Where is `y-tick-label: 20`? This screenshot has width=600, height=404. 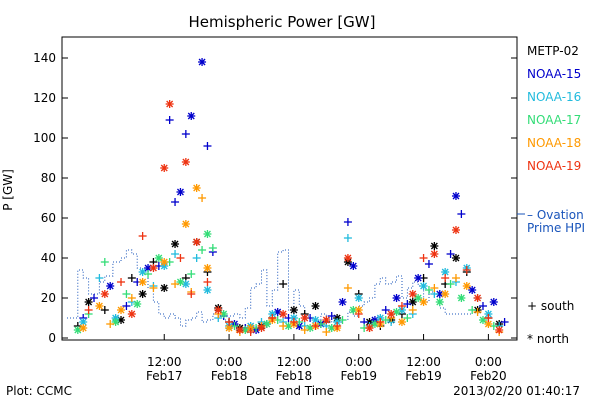 y-tick-label: 20 is located at coordinates (48, 298).